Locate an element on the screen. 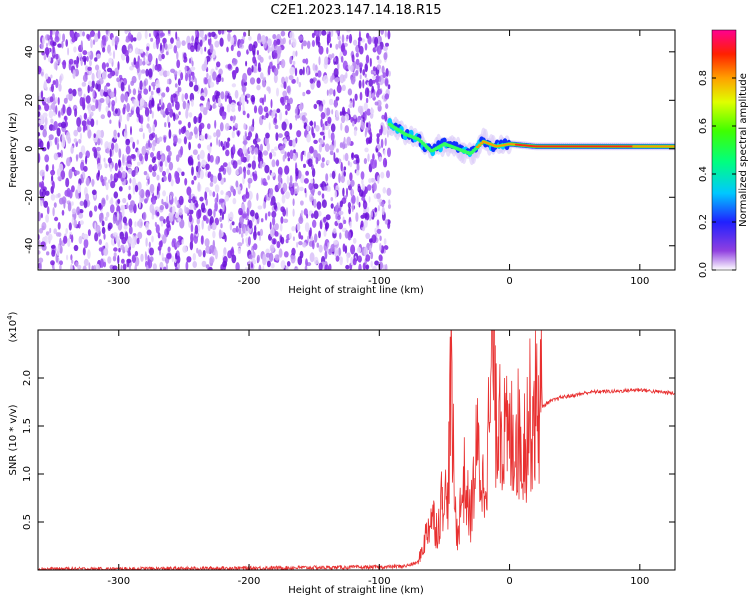 Image resolution: width=750 pixels, height=604 pixels. colorbar-tick-label: 0.4 is located at coordinates (703, 174).